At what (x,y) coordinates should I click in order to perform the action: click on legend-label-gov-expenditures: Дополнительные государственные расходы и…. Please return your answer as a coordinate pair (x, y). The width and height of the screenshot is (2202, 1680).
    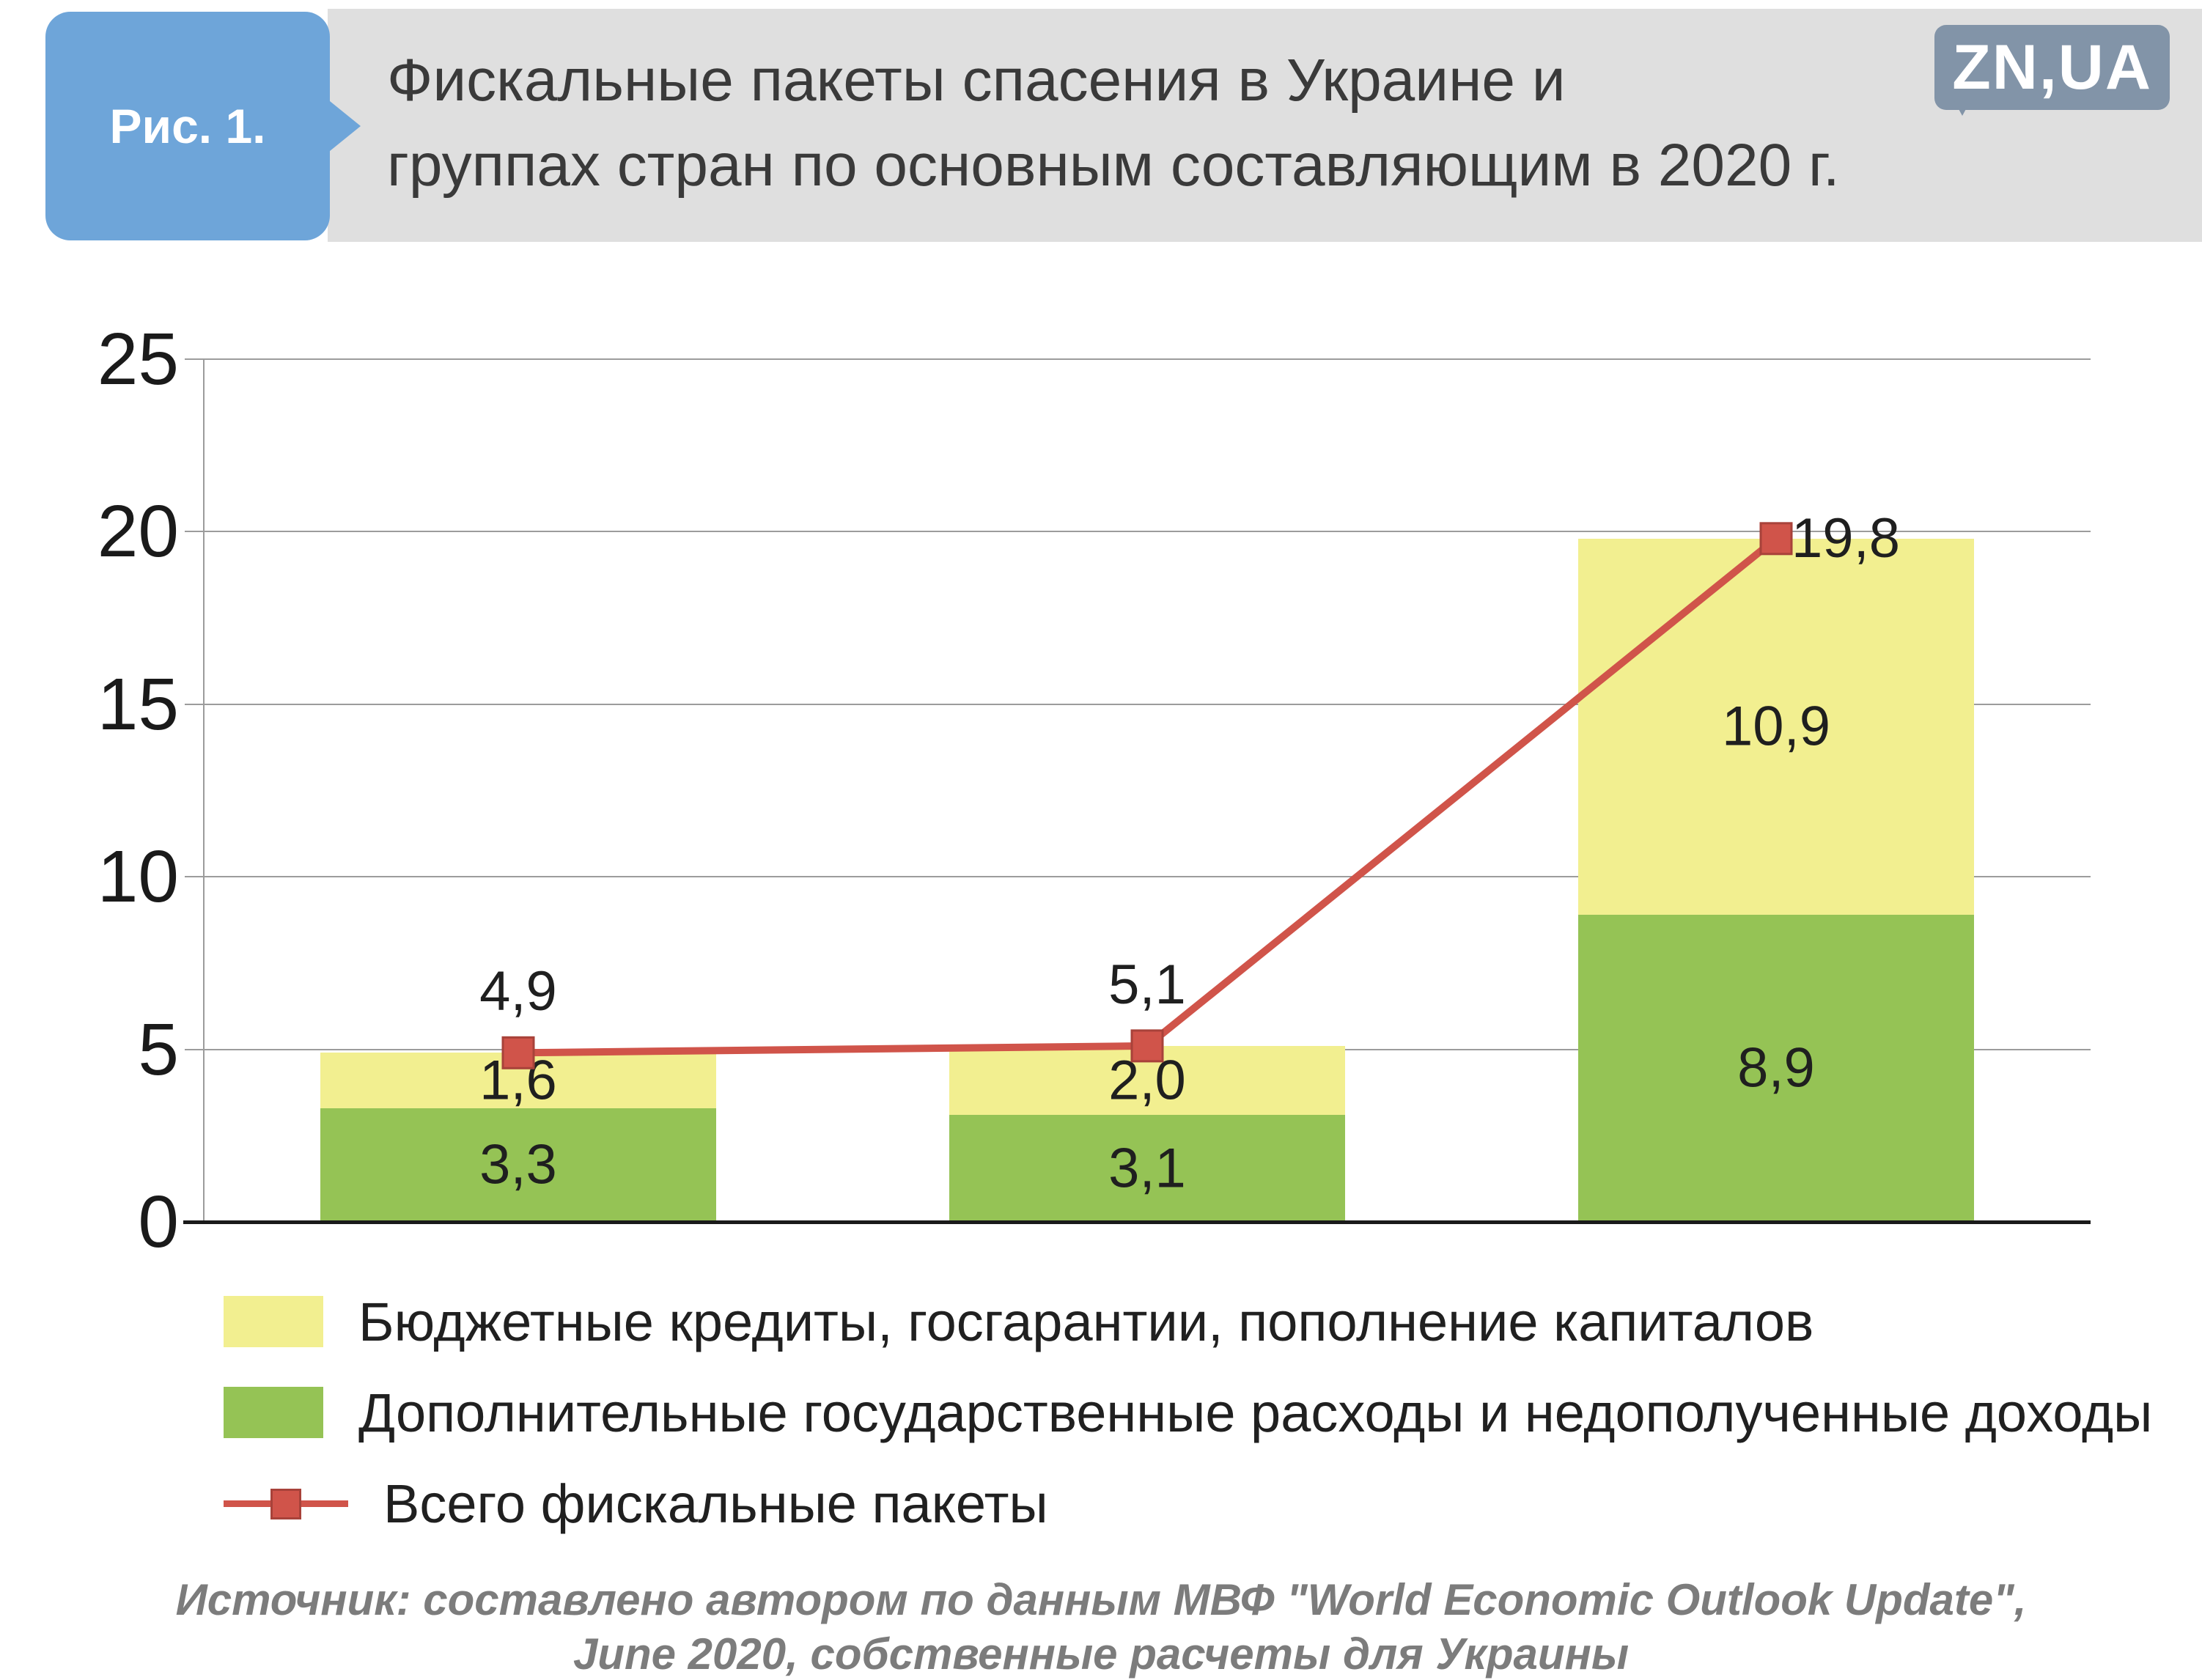
    Looking at the image, I should click on (1255, 1412).